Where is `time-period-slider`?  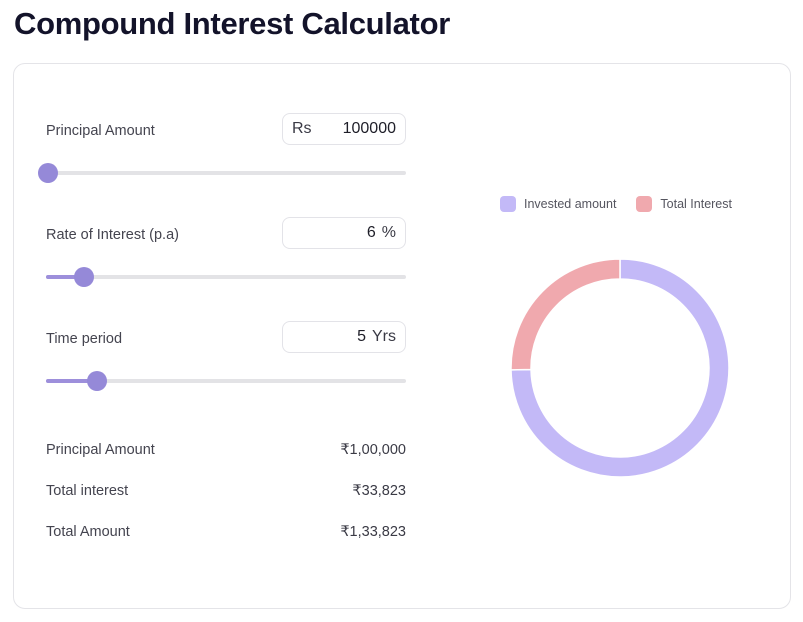
time-period-slider is located at coordinates (226, 381).